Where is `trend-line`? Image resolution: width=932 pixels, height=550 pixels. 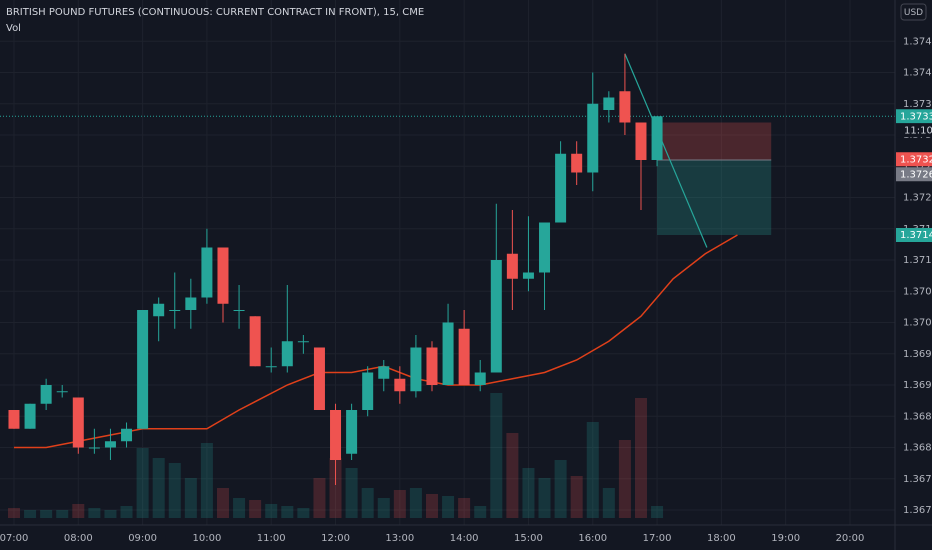
trend-line is located at coordinates (666, 150).